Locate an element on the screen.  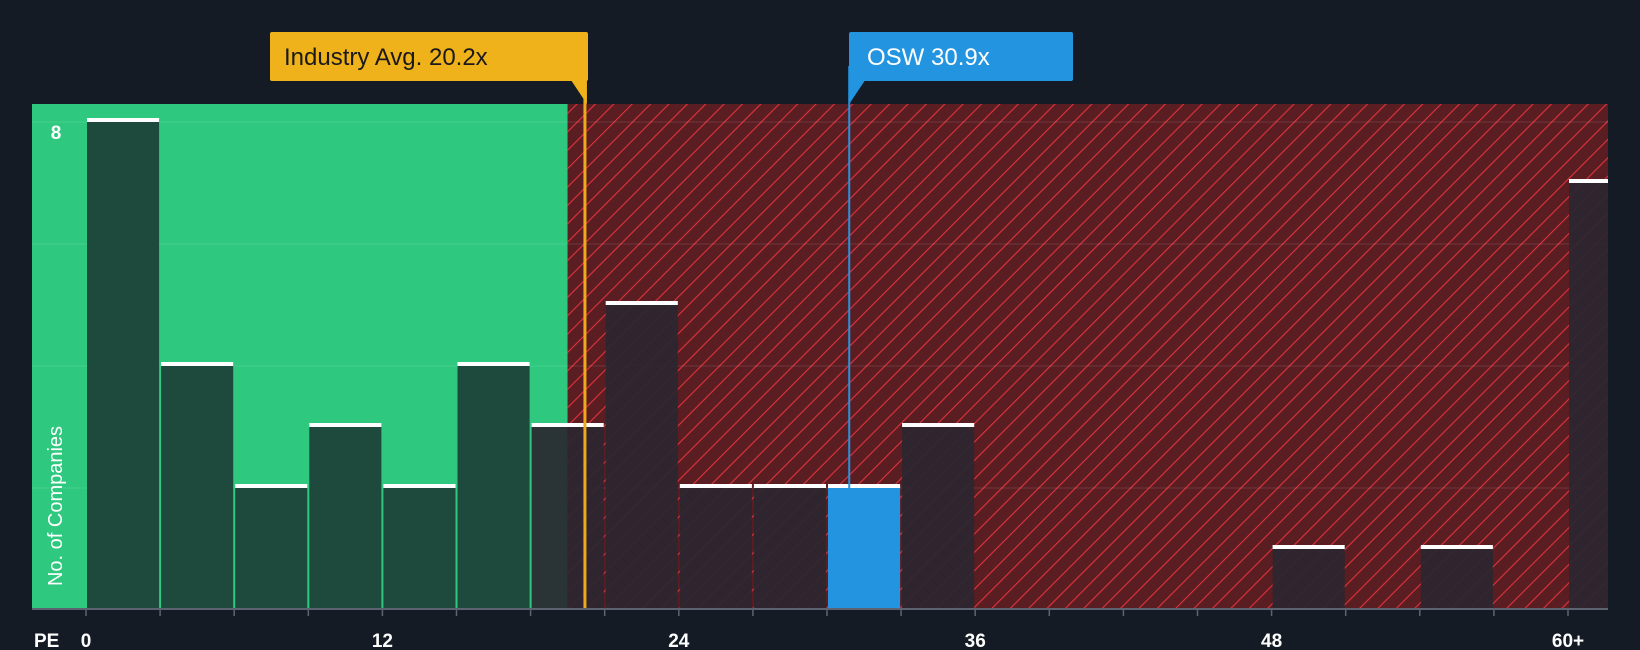
company-pe-callout-pointer is located at coordinates (857, 92).